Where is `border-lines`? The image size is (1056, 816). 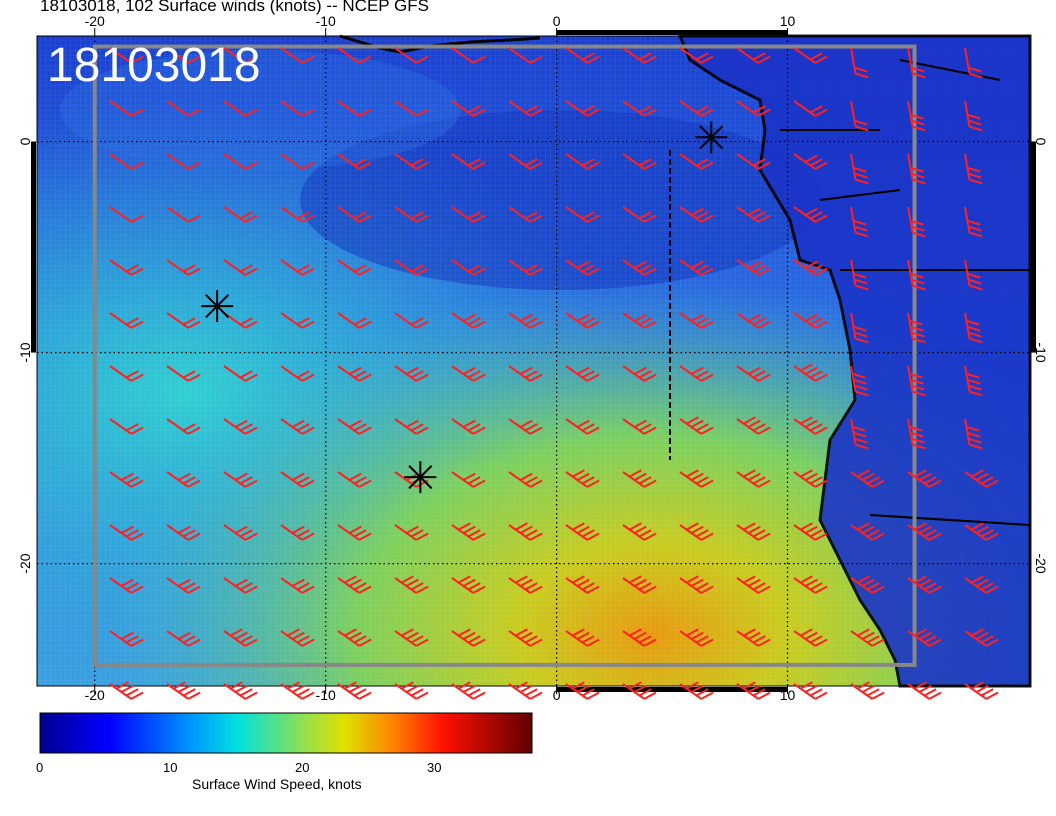 border-lines is located at coordinates (905, 292).